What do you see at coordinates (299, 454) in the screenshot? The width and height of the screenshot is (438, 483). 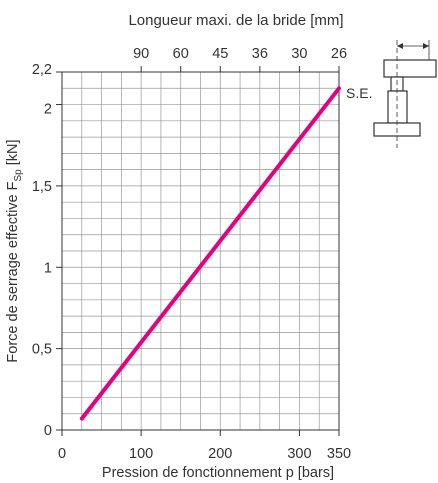 I see `x-tick-label: 300` at bounding box center [299, 454].